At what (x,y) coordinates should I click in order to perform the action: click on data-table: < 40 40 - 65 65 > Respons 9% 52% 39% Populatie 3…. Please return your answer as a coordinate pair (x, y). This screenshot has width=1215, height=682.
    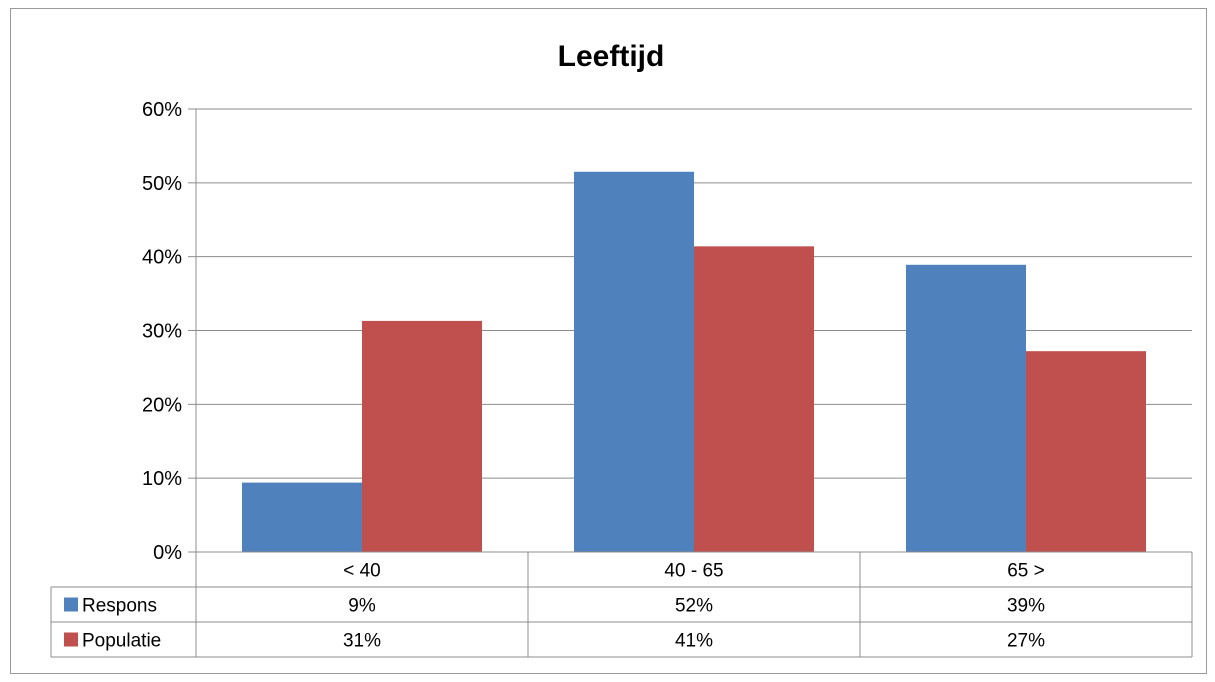
    Looking at the image, I should click on (621, 604).